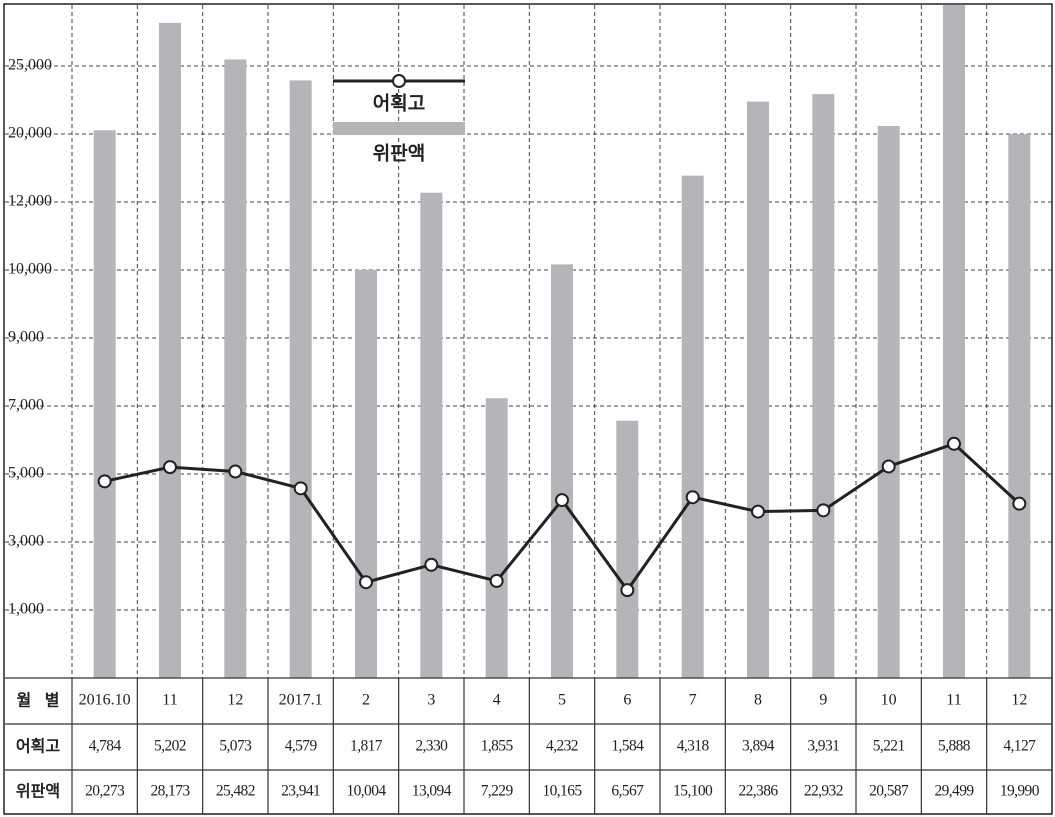 This screenshot has height=817, width=1055. What do you see at coordinates (432, 791) in the screenshot?
I see `table-cell: 13,094` at bounding box center [432, 791].